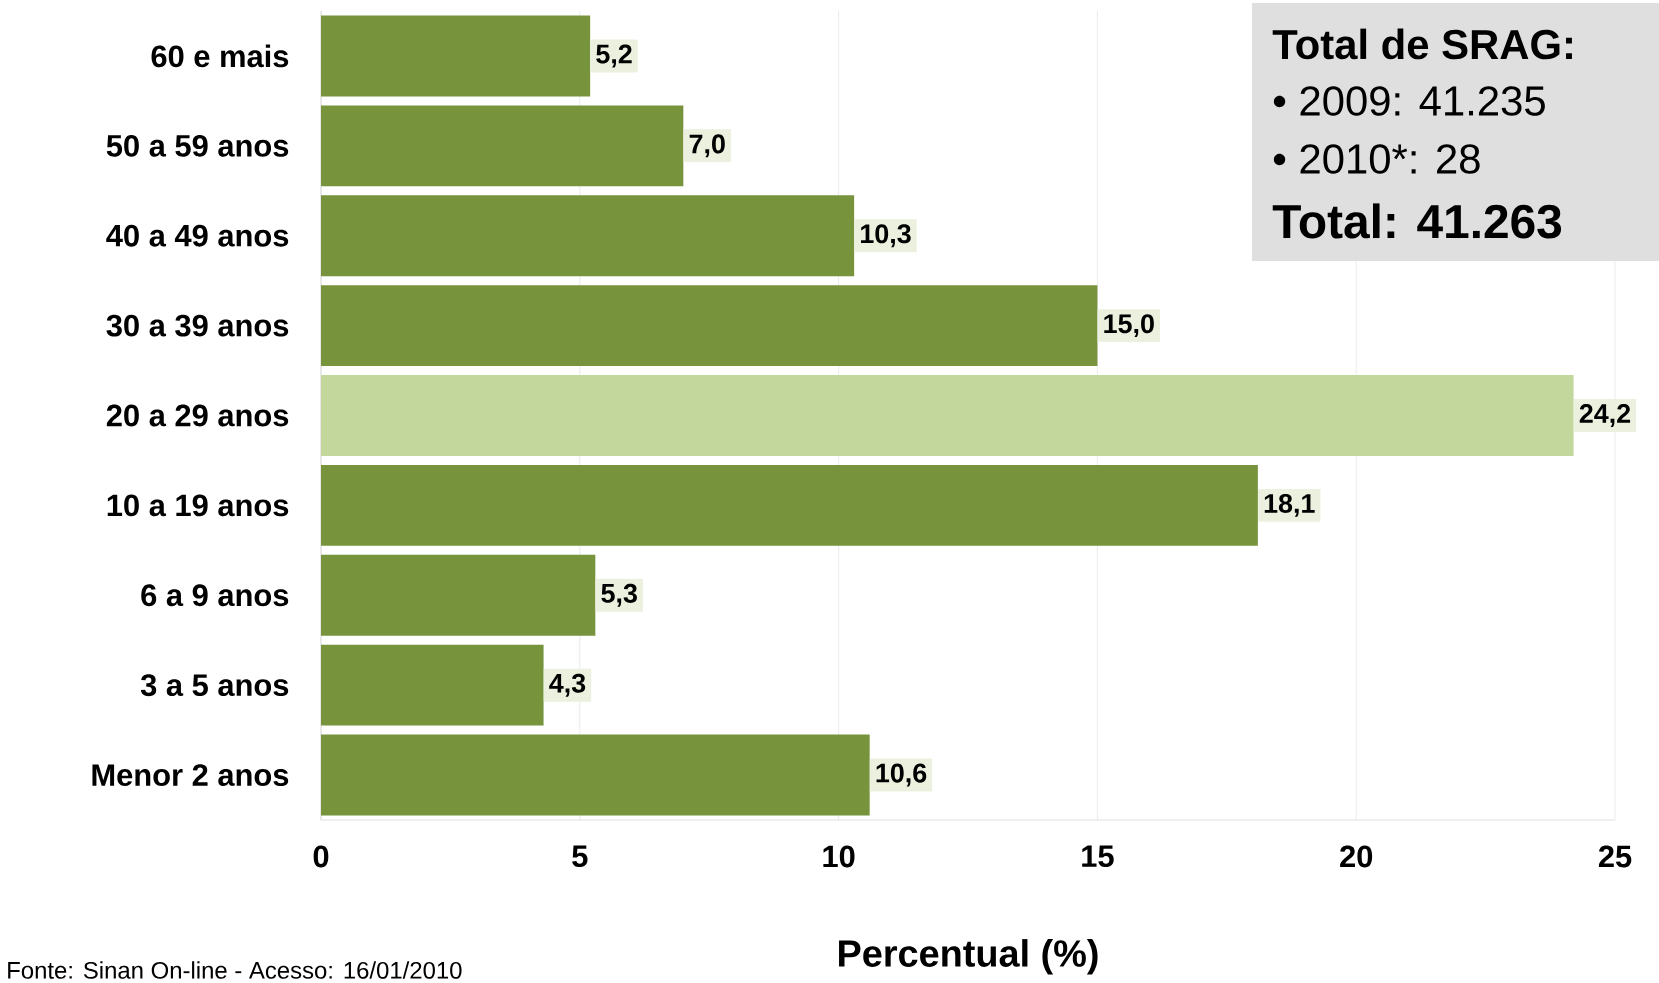  Describe the element at coordinates (197, 415) in the screenshot. I see `y-tick-label: 20 a 29 anos` at that location.